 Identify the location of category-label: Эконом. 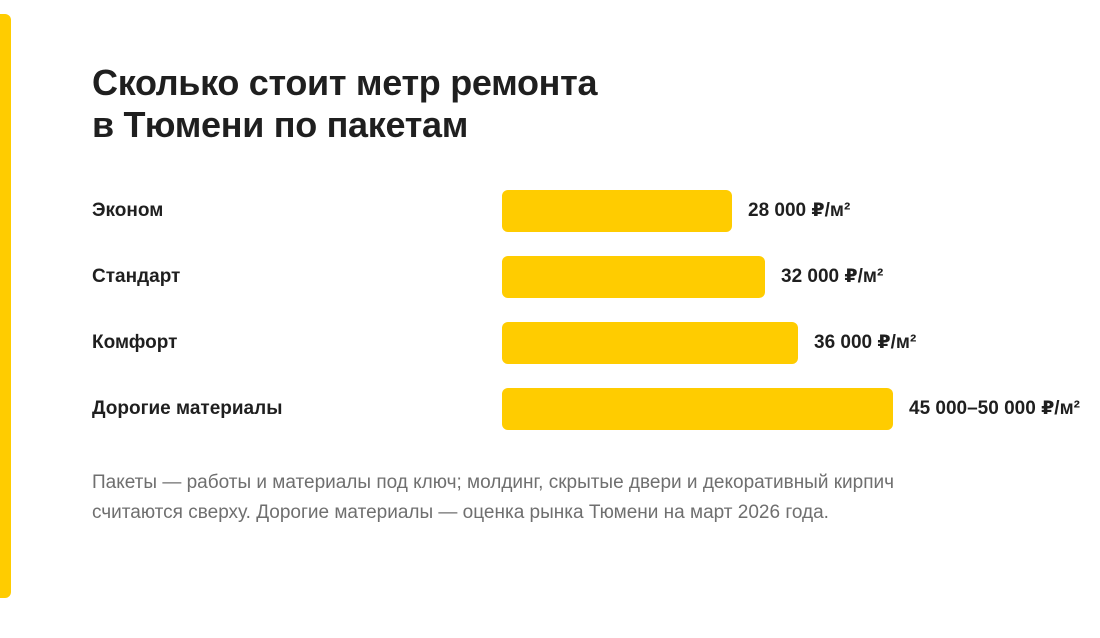
(128, 210).